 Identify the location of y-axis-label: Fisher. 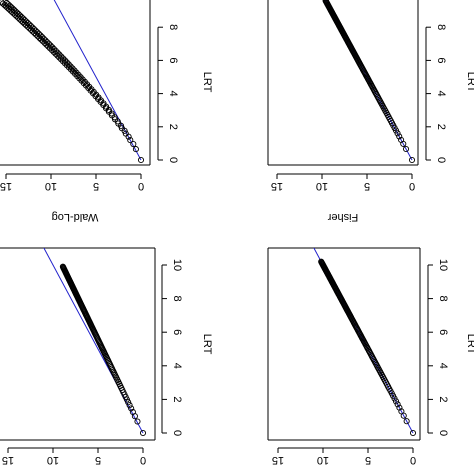
(342, 217).